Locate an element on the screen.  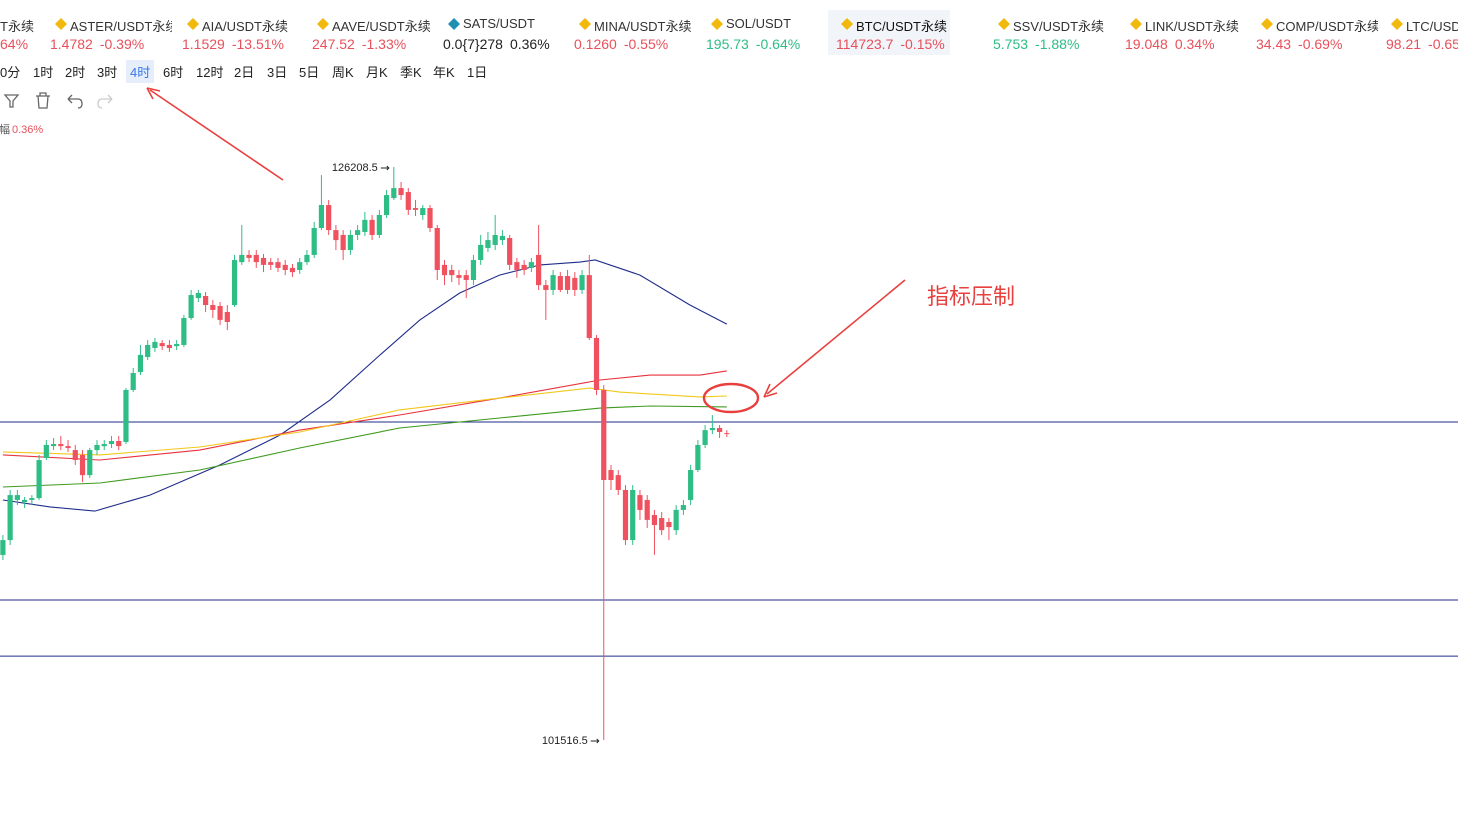
timeframe-button: 5日 is located at coordinates (309, 72).